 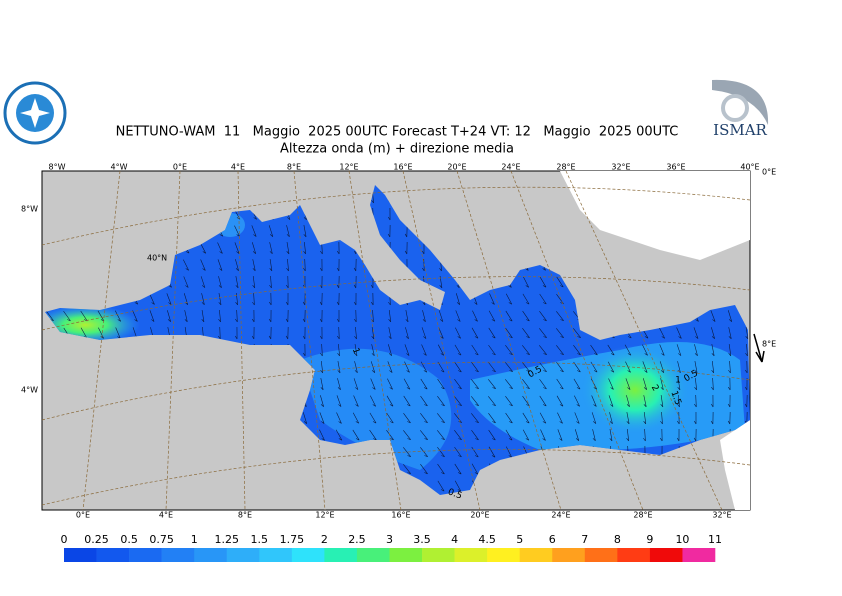 What do you see at coordinates (57, 167) in the screenshot?
I see `lon-label: 8°W` at bounding box center [57, 167].